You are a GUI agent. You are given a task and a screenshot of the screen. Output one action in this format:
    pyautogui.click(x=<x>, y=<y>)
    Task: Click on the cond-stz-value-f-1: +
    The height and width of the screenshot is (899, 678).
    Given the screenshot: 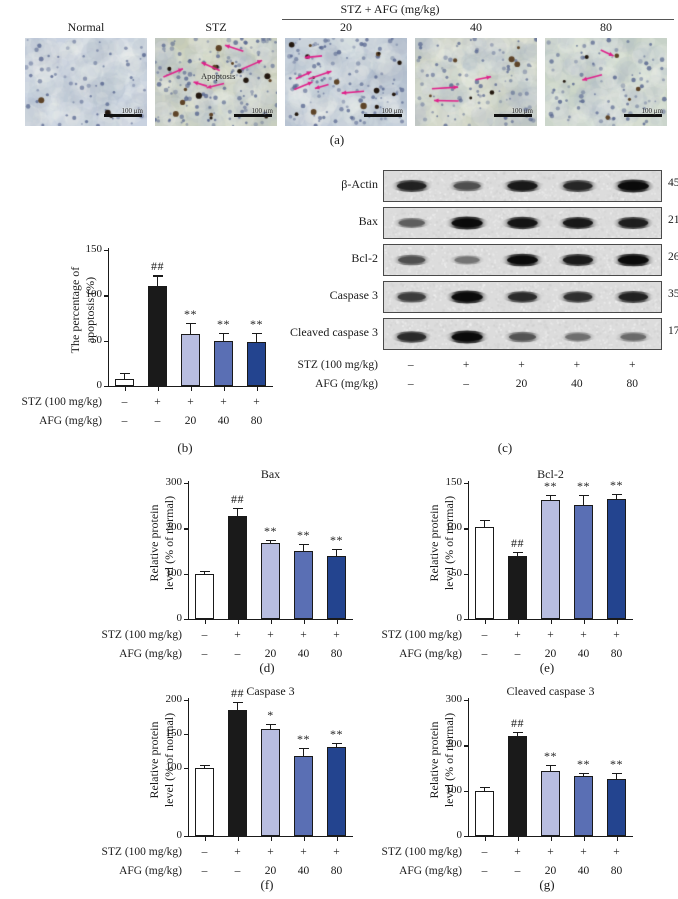 What is the action you would take?
    pyautogui.click(x=237, y=852)
    